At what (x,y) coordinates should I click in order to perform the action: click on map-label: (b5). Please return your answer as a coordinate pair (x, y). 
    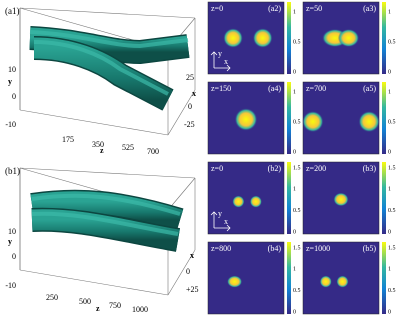
    Looking at the image, I should click on (370, 248).